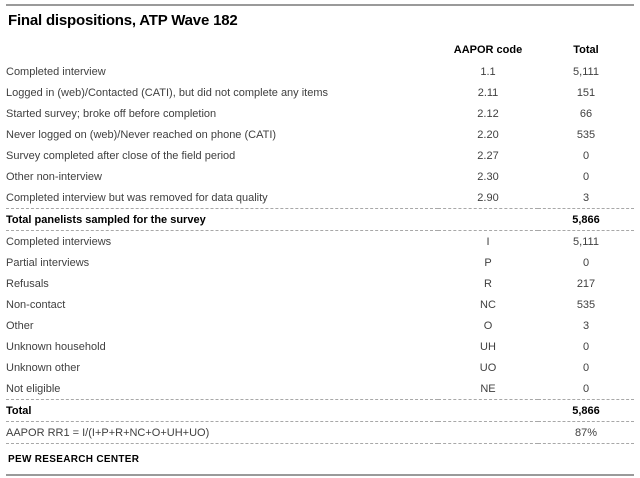  What do you see at coordinates (320, 283) in the screenshot?
I see `table-row: Refusals R 217` at bounding box center [320, 283].